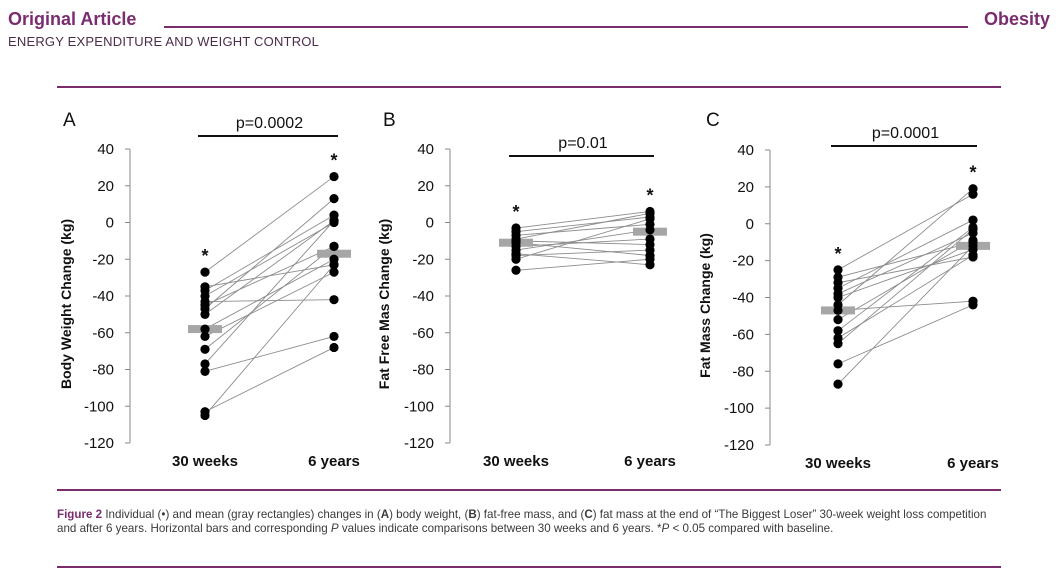  I want to click on section-title: Original Article, so click(72, 19).